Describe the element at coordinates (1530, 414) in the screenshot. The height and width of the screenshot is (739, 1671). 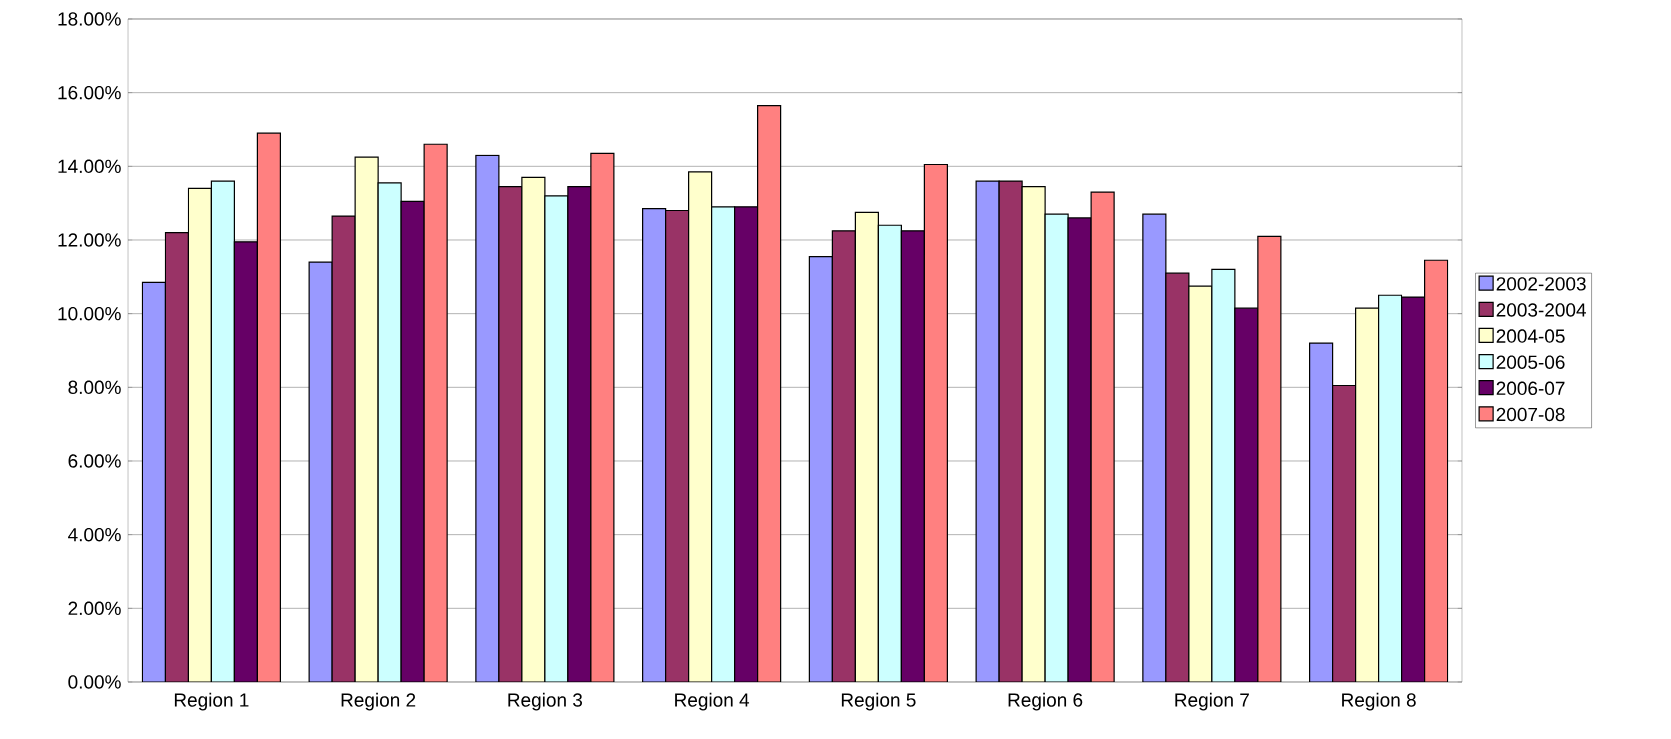
I see `legend-label: 2007-08` at that location.